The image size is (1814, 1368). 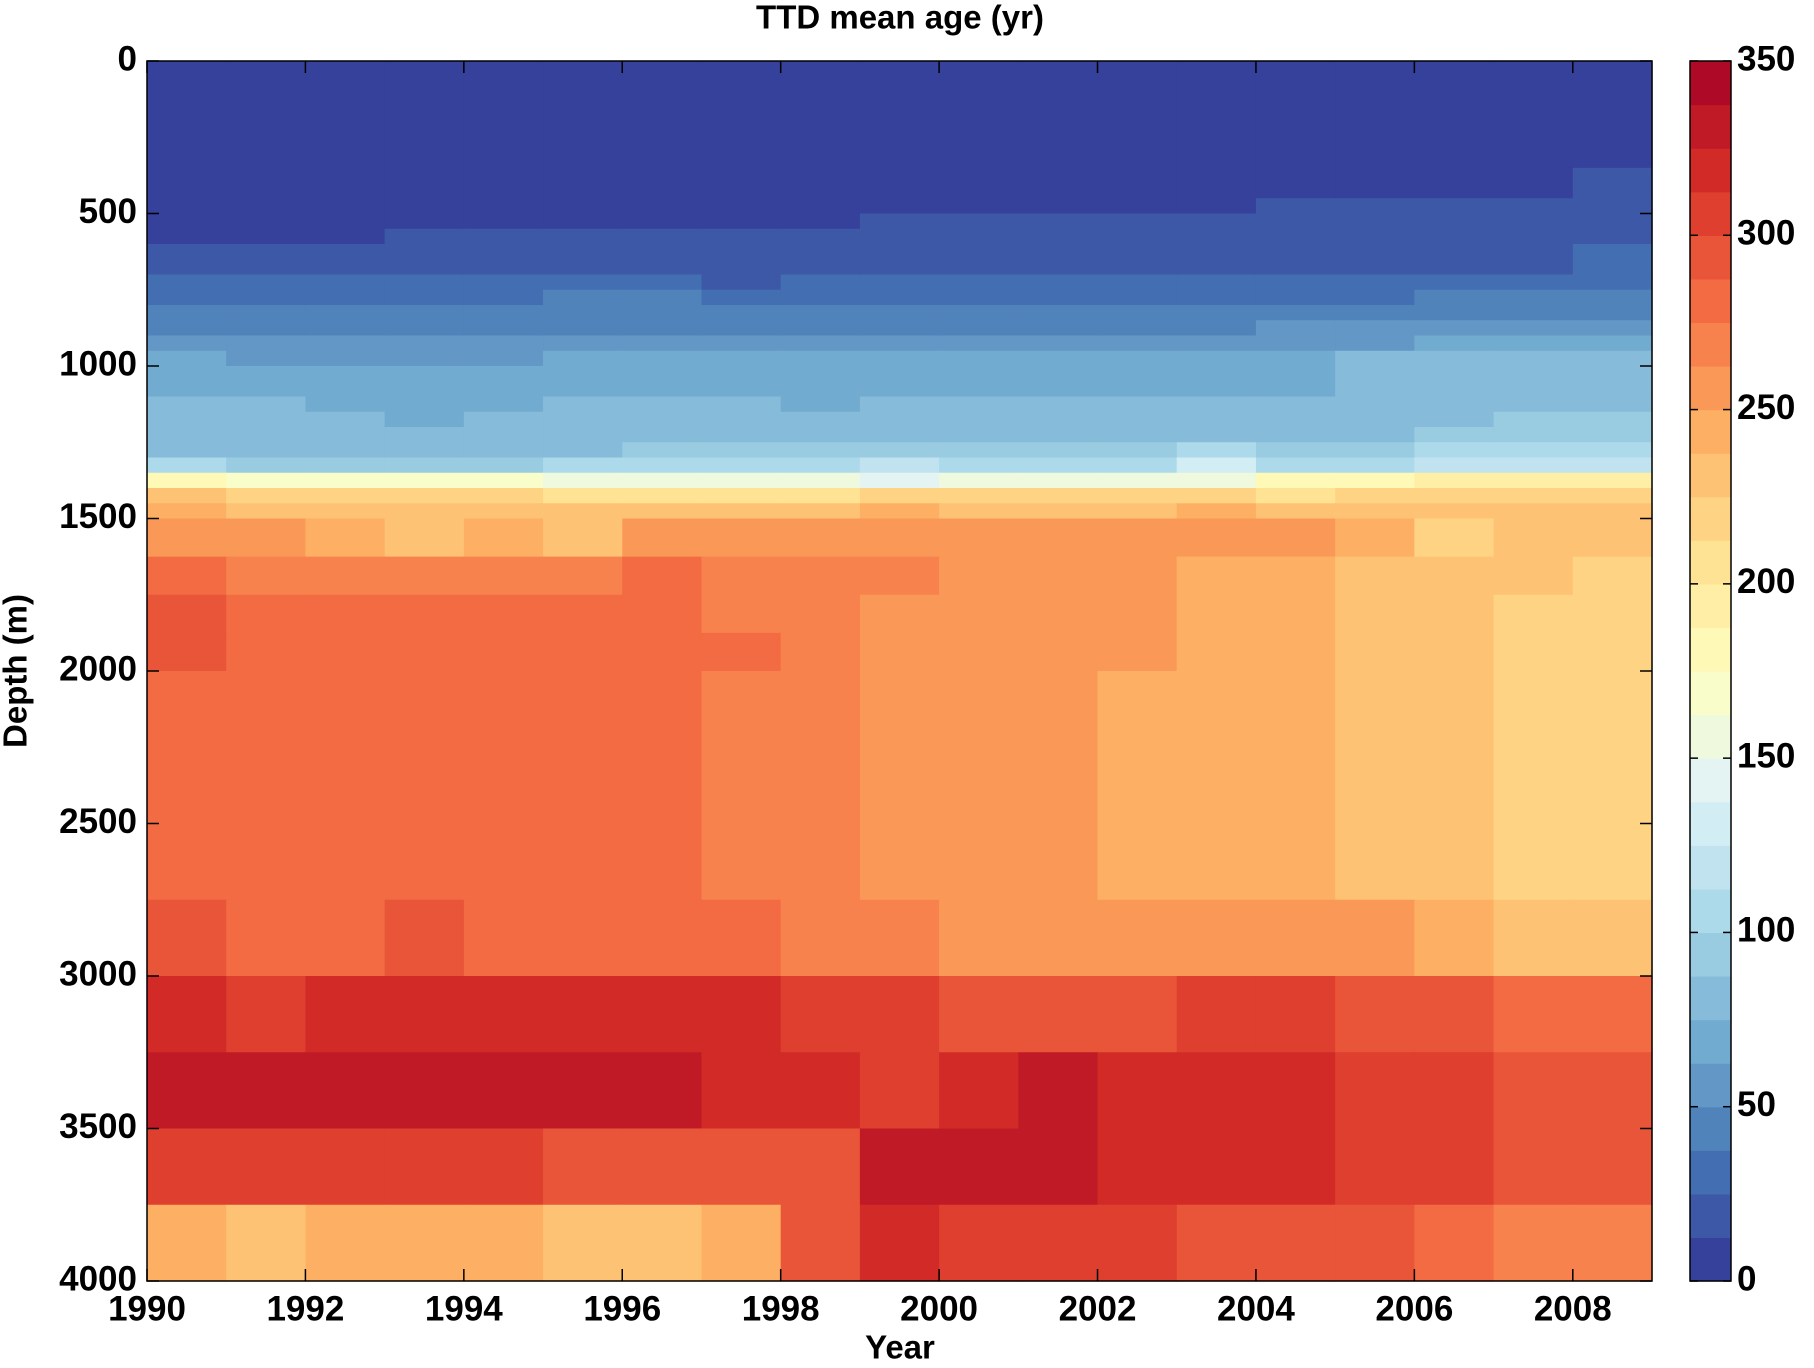 What do you see at coordinates (1756, 1104) in the screenshot?
I see `colorbar-tick-label: 50` at bounding box center [1756, 1104].